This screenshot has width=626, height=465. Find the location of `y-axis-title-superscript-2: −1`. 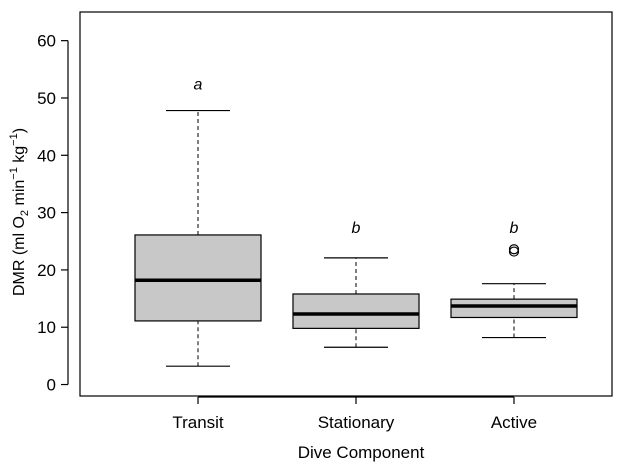

y-axis-title-superscript-2: −1 is located at coordinates (14, 139).